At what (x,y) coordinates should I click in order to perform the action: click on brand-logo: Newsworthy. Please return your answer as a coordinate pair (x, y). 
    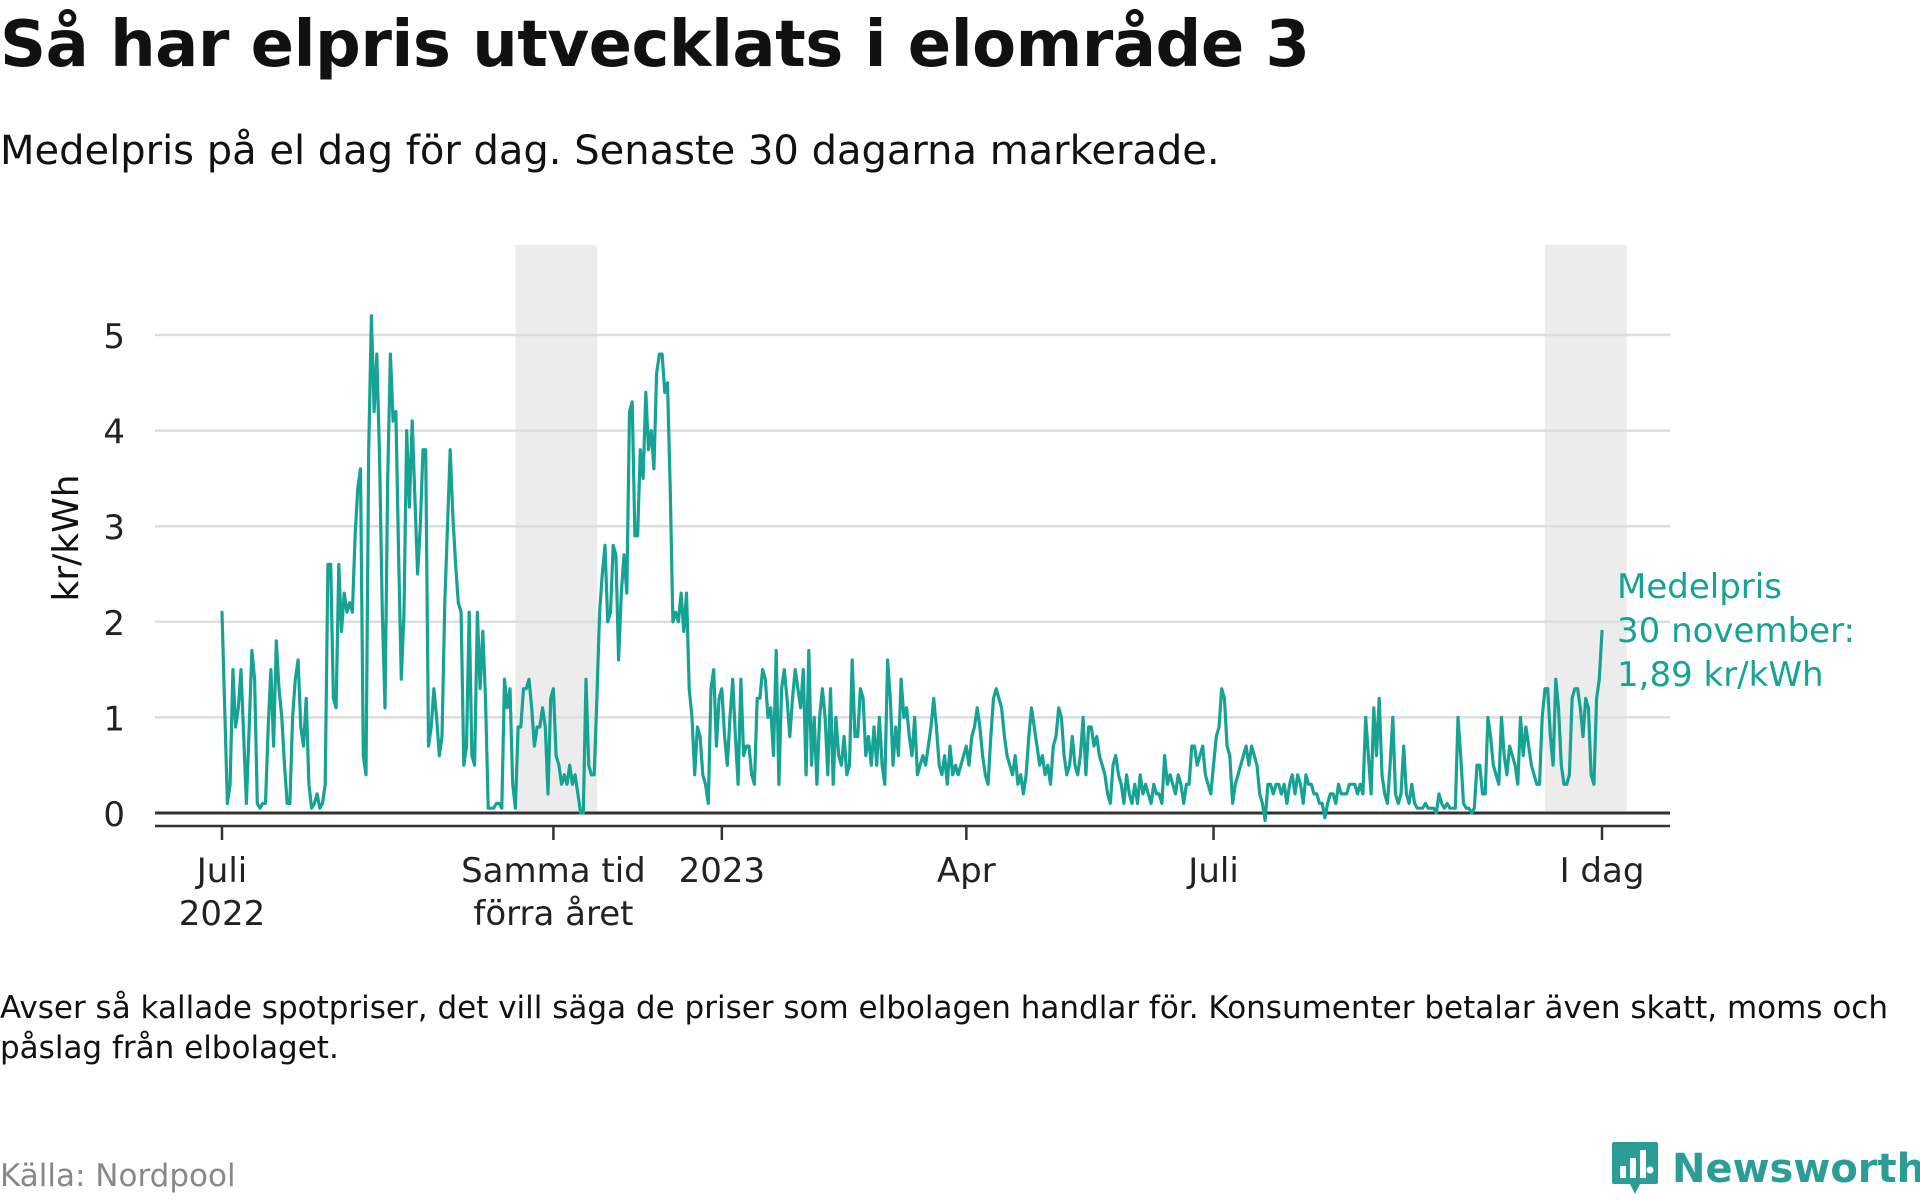
    Looking at the image, I should click on (1765, 1169).